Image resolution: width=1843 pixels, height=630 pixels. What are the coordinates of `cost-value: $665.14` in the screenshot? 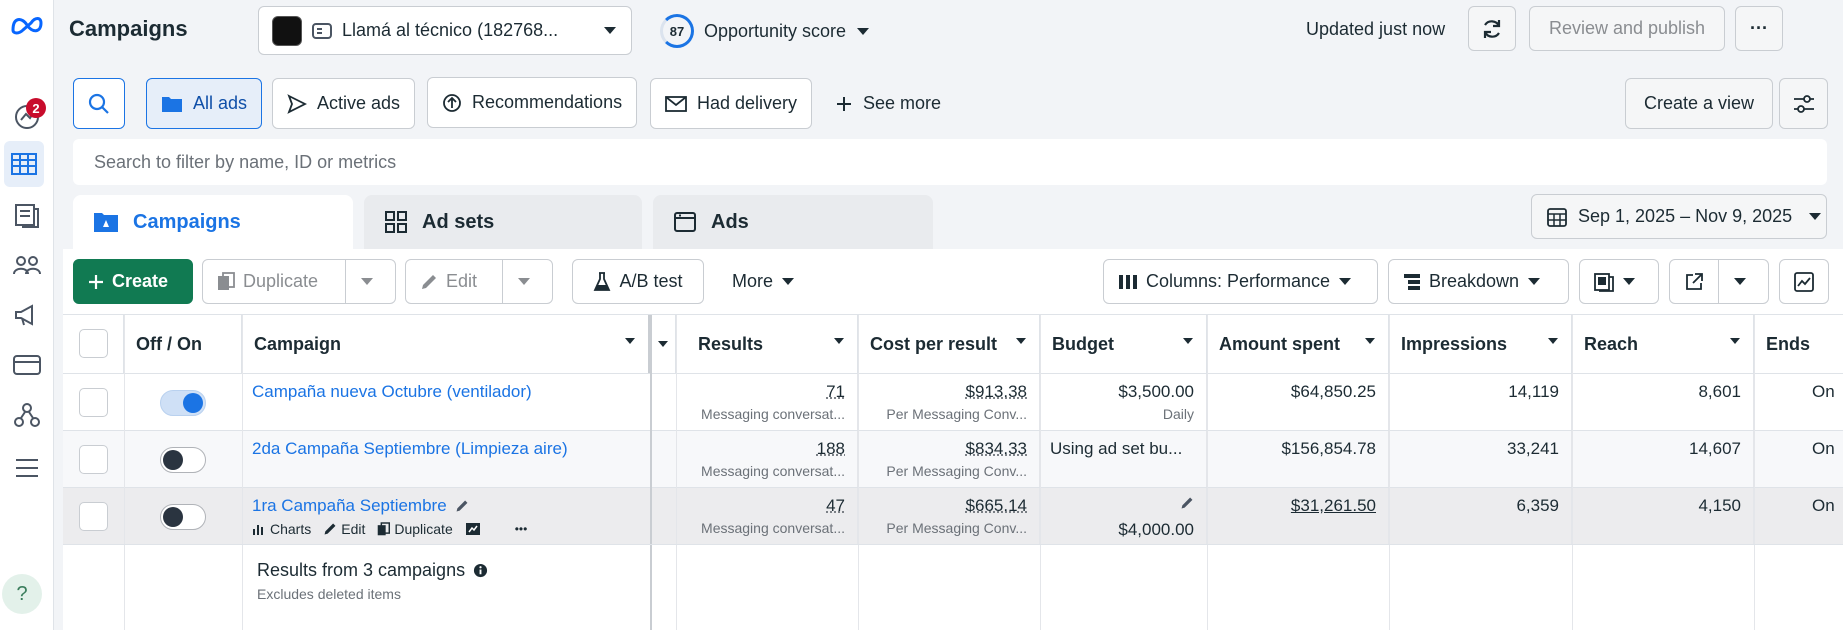 It's located at (996, 505).